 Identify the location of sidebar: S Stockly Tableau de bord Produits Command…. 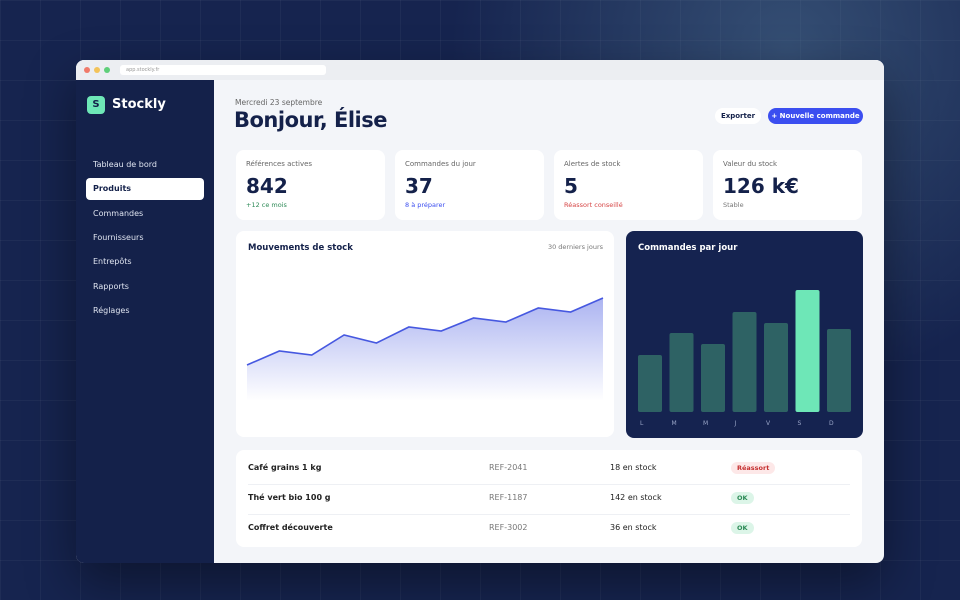
(145, 321).